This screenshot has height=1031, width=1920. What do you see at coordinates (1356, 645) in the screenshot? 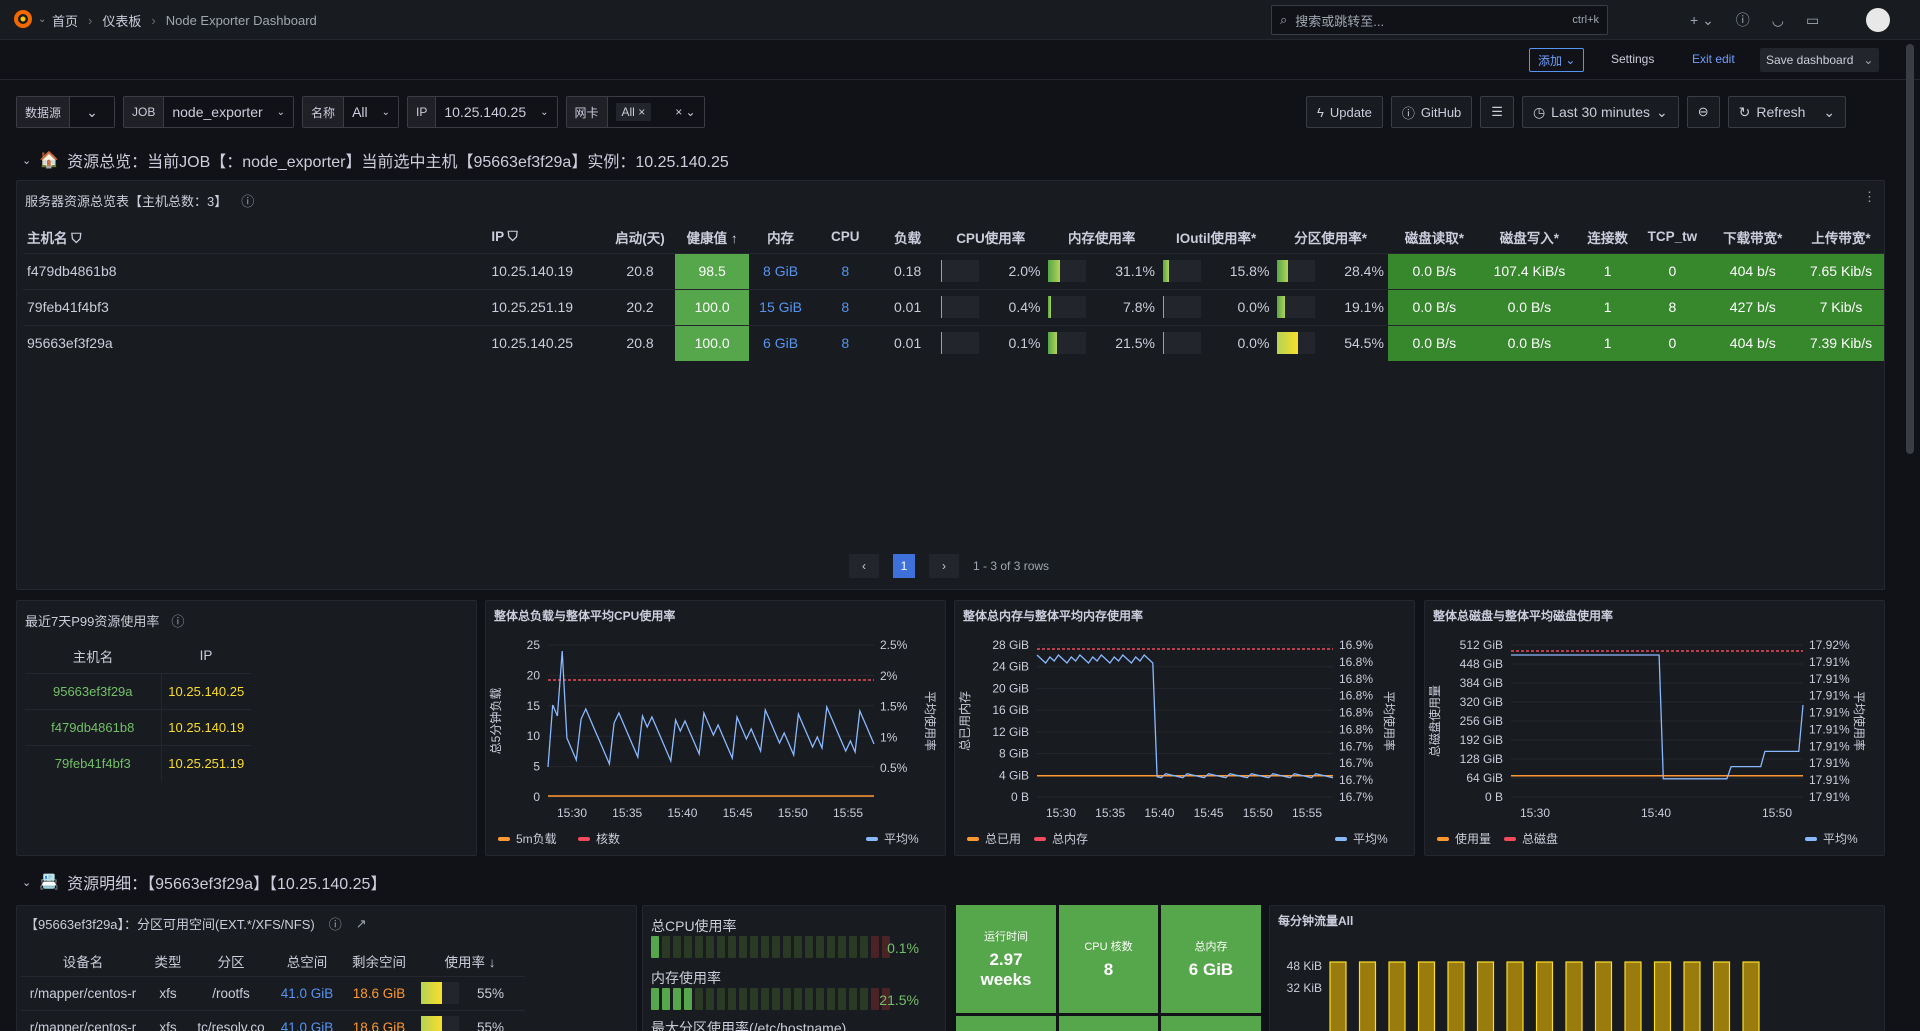
I see `y-right-tick: 16.9%` at bounding box center [1356, 645].